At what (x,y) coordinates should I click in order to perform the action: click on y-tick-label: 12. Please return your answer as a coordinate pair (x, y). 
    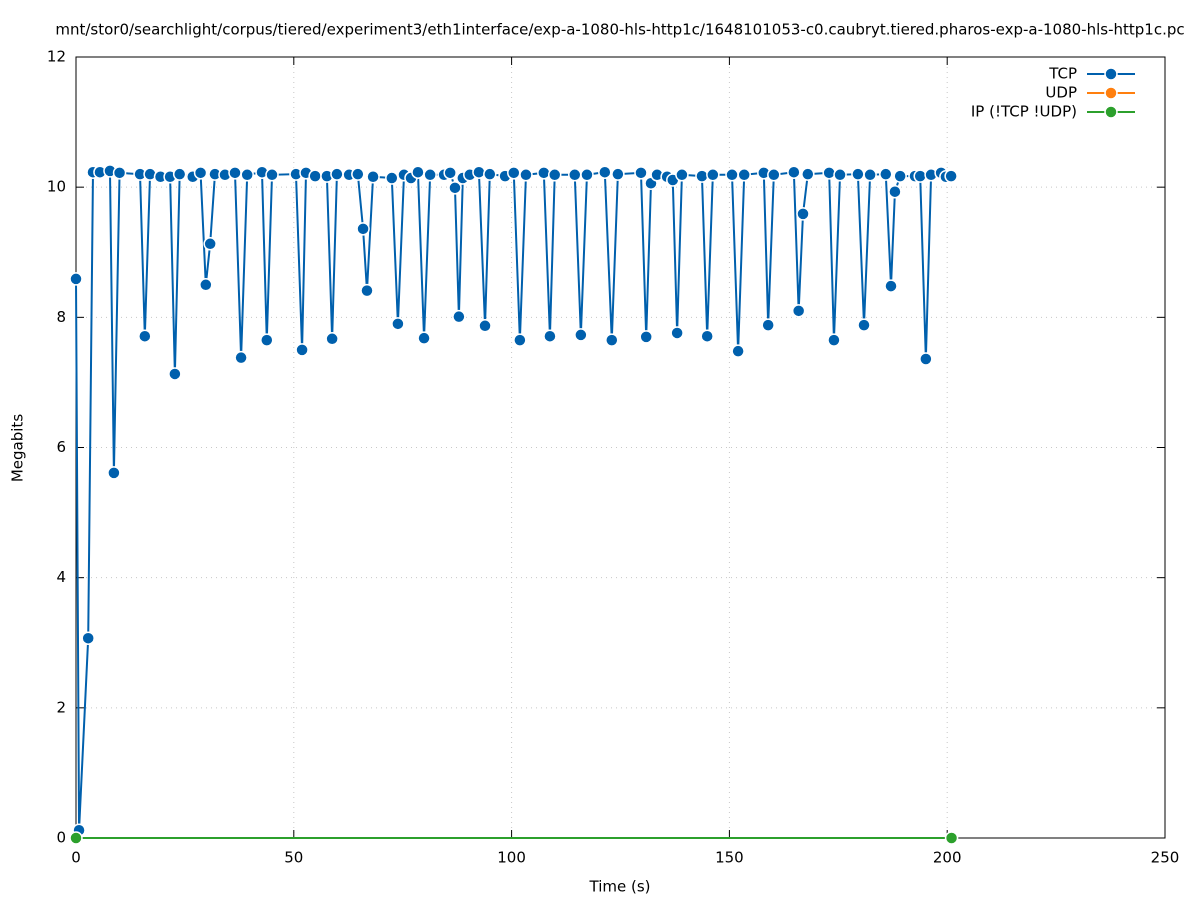
    Looking at the image, I should click on (56, 57).